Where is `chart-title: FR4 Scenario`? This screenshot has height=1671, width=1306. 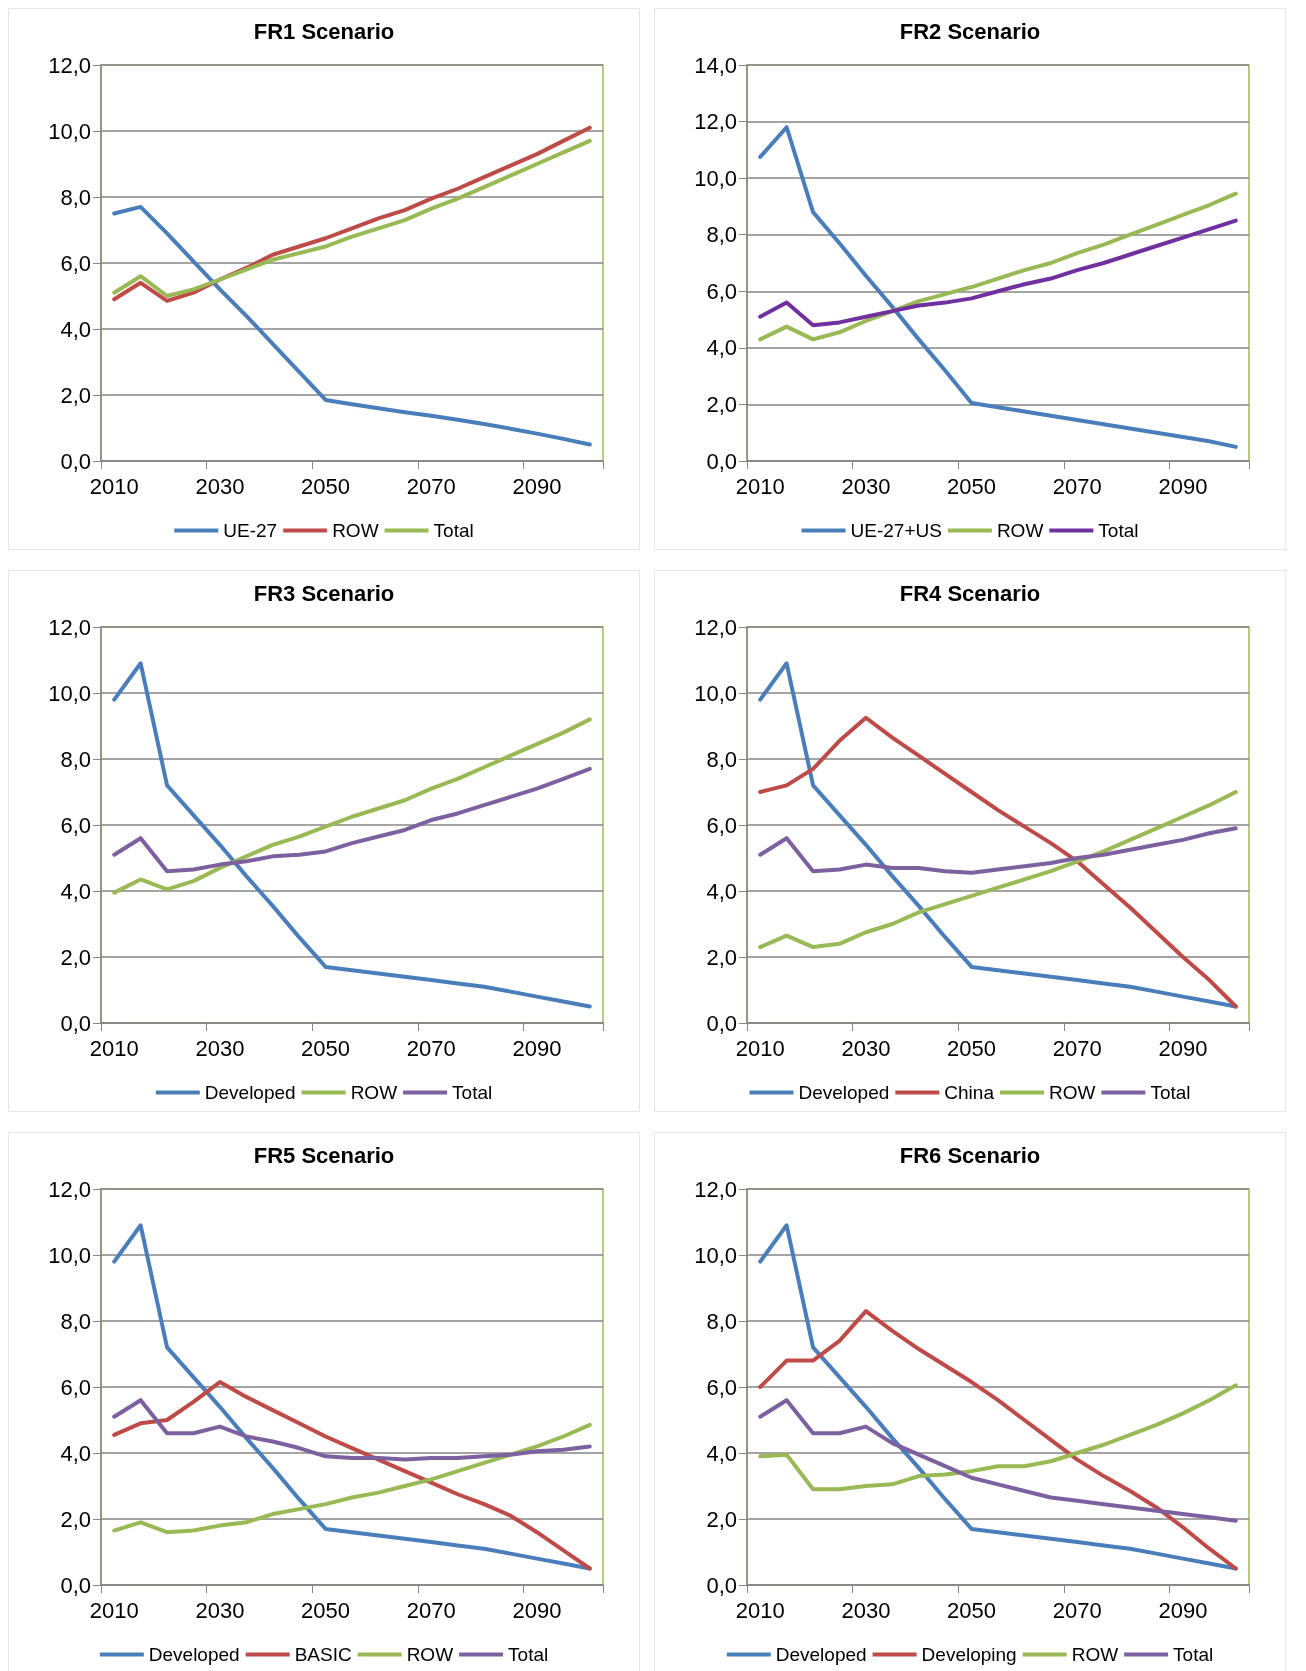 chart-title: FR4 Scenario is located at coordinates (970, 593).